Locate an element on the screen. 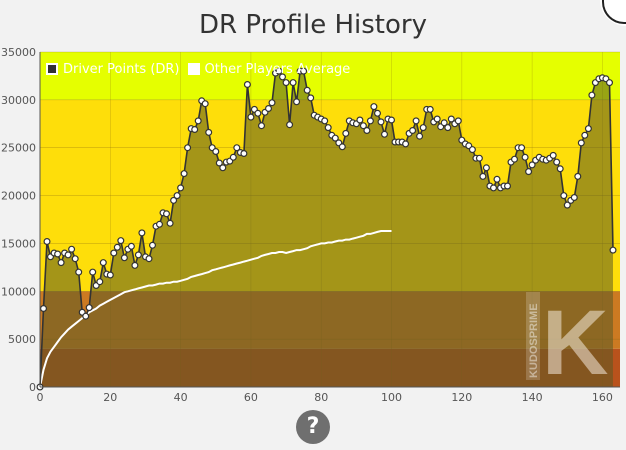  legend-swatch-other-players is located at coordinates (193, 69).